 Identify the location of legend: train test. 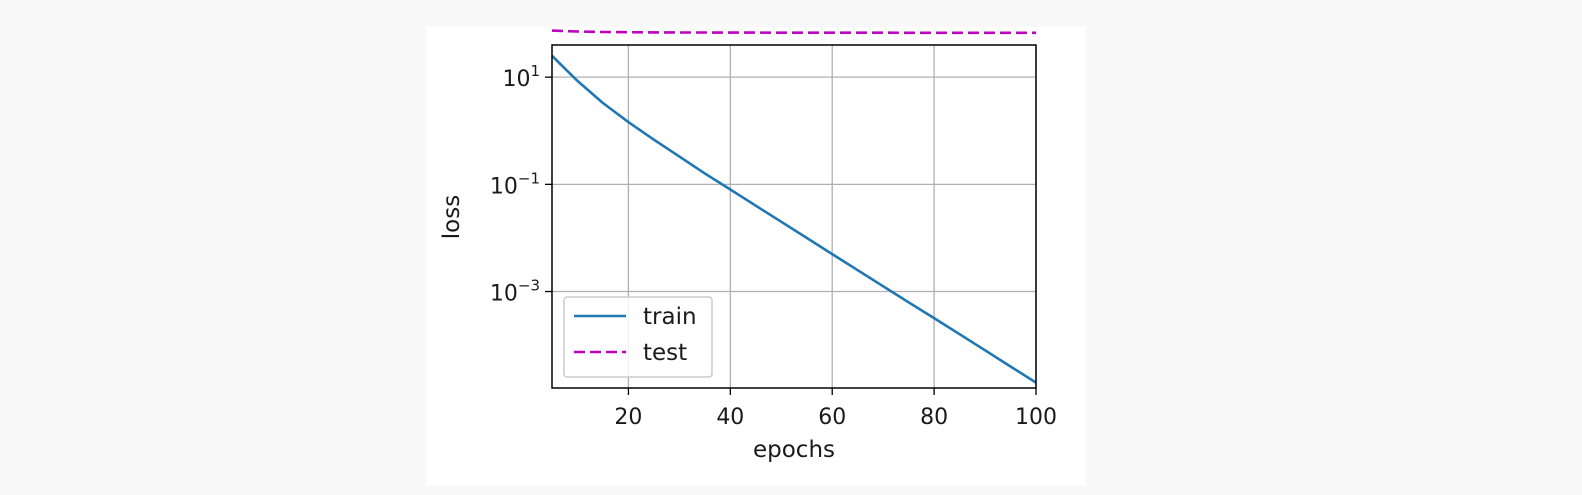
(638, 337).